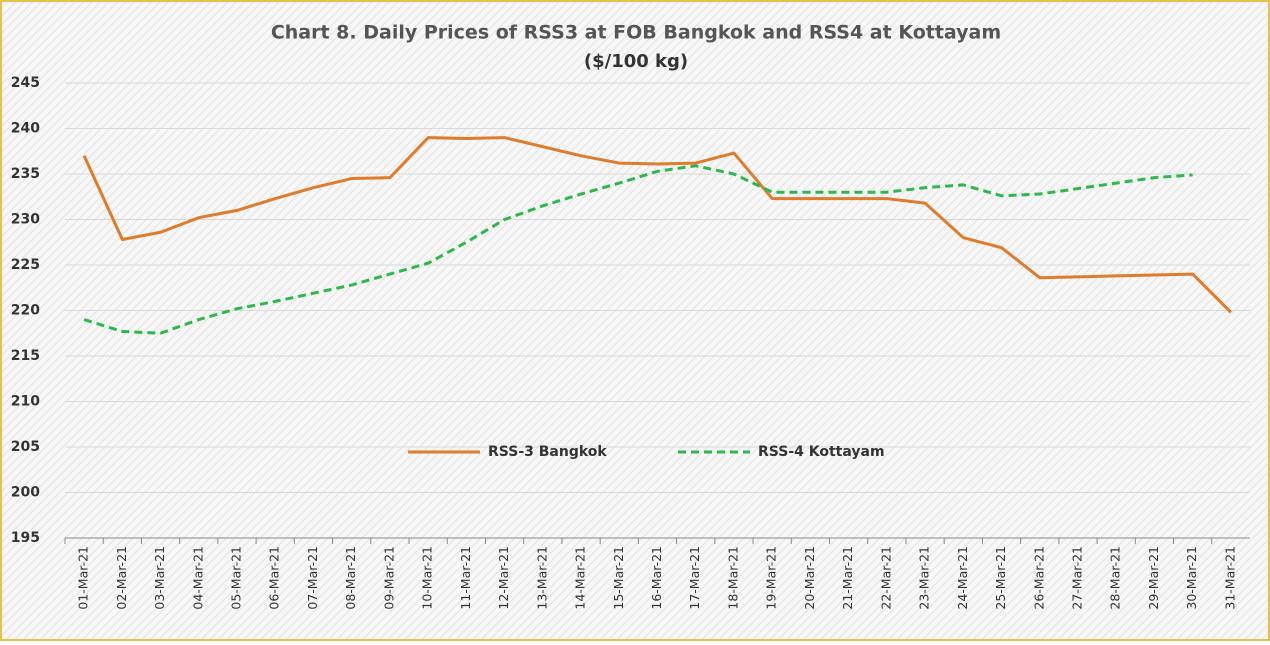 The width and height of the screenshot is (1270, 645). Describe the element at coordinates (197, 578) in the screenshot. I see `x-tick-label: 04-Mar-21` at that location.